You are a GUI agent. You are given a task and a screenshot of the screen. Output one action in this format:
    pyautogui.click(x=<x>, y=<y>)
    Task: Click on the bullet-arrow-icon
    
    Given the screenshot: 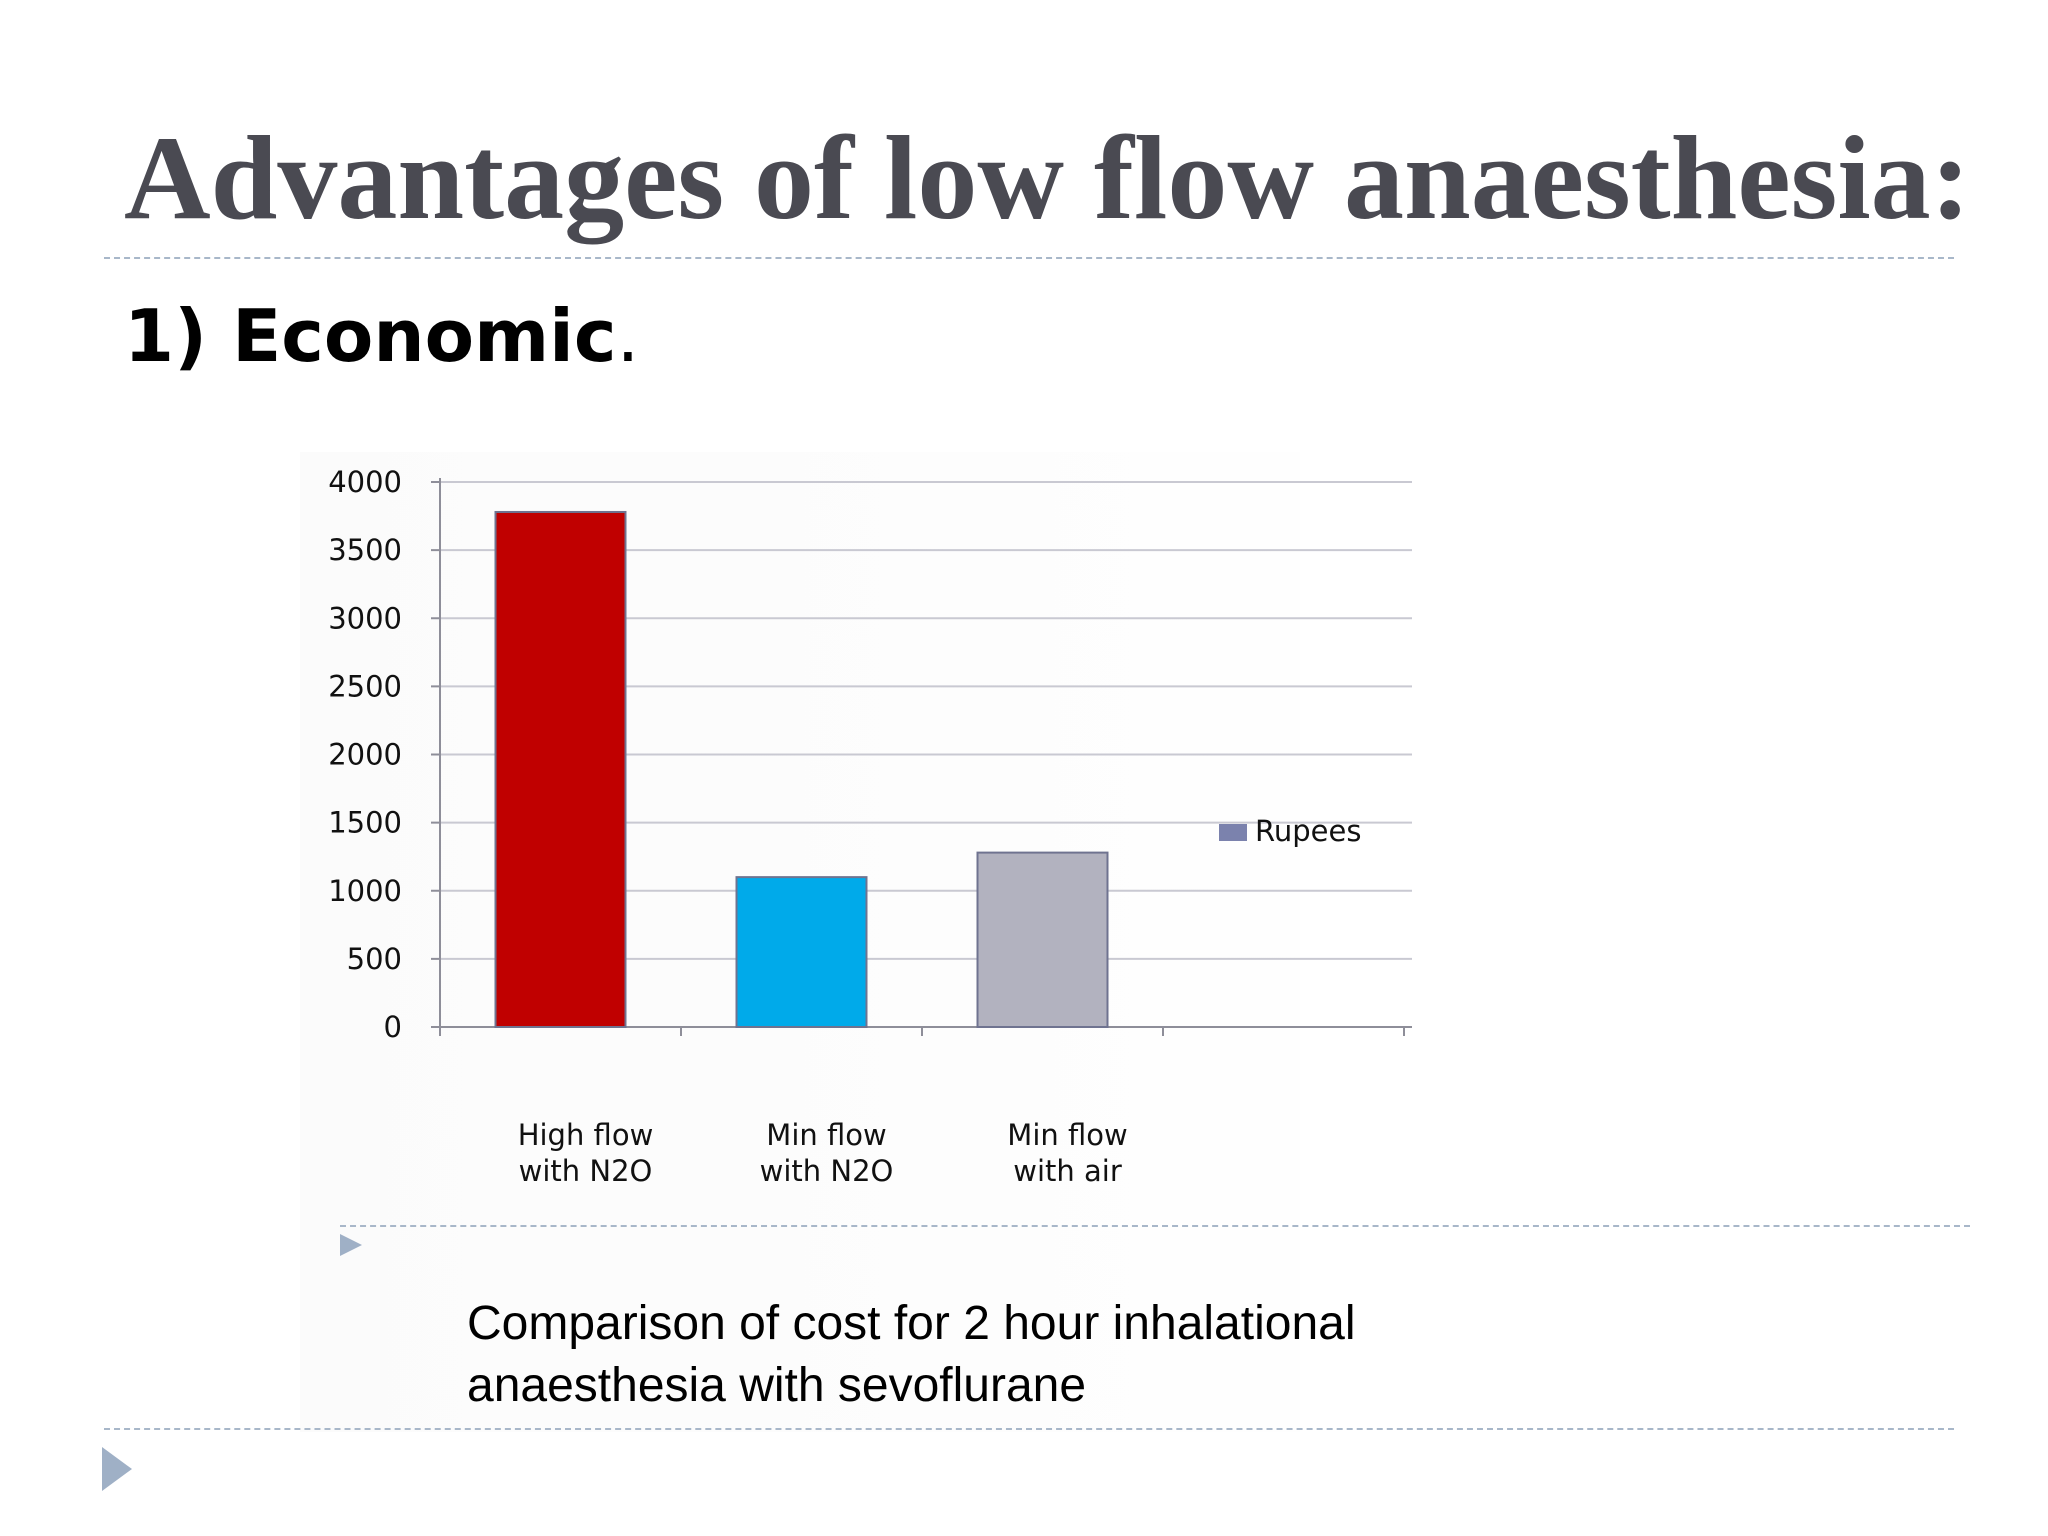 What is the action you would take?
    pyautogui.click(x=351, y=1245)
    